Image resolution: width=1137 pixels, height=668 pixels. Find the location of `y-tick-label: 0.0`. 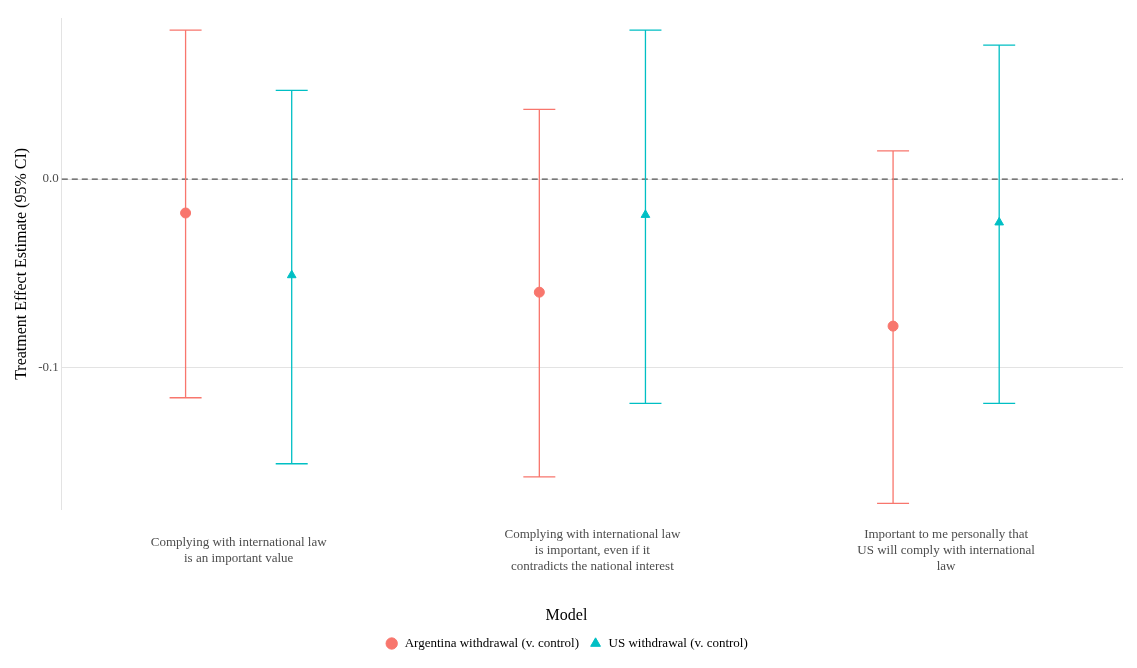

y-tick-label: 0.0 is located at coordinates (50, 178).